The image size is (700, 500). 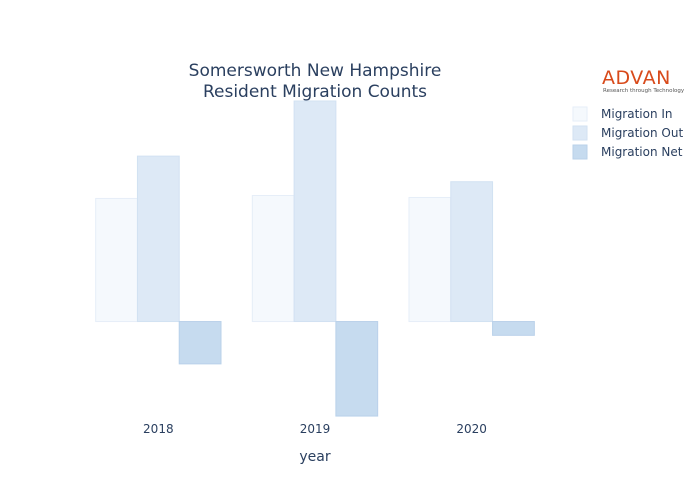 I want to click on bar-migration-in-2018, so click(x=116, y=260).